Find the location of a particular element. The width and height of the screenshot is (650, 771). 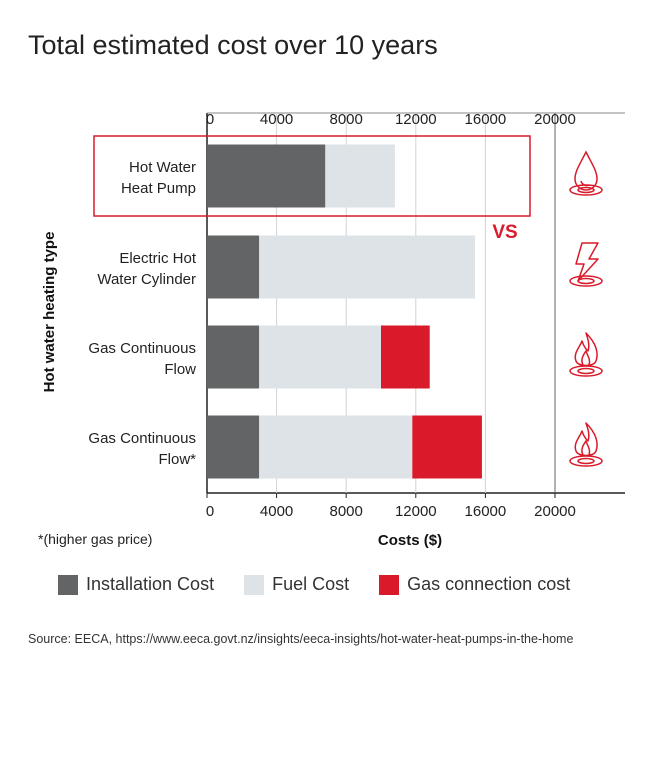

x-tick-label-top: 0 is located at coordinates (210, 119).